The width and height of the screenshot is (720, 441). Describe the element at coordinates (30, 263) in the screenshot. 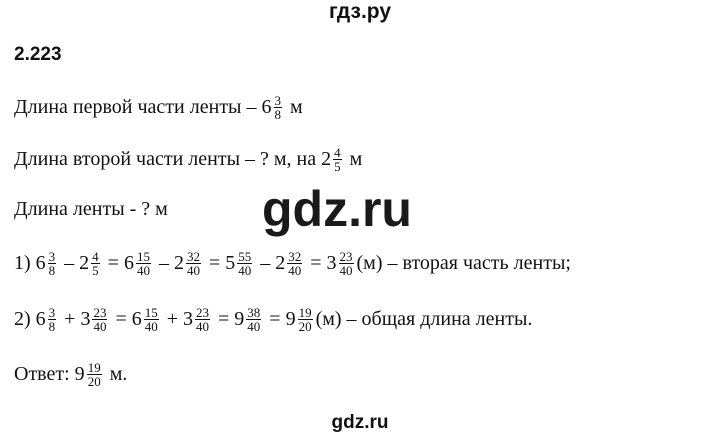

I see `text-segment: 1) 6` at that location.